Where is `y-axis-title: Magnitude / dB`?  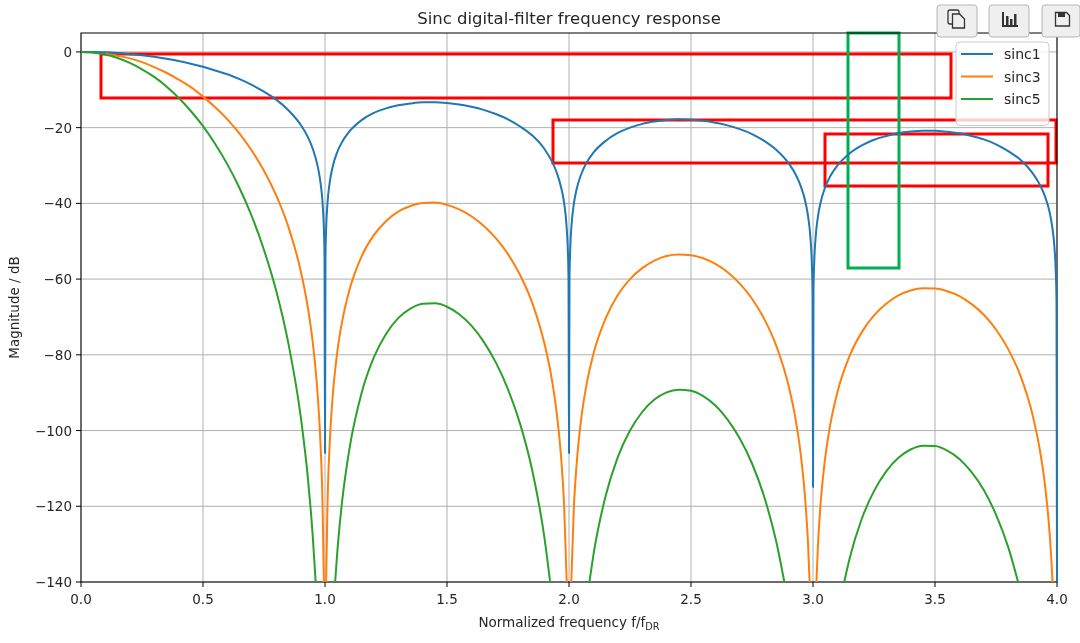 y-axis-title: Magnitude / dB is located at coordinates (14, 307).